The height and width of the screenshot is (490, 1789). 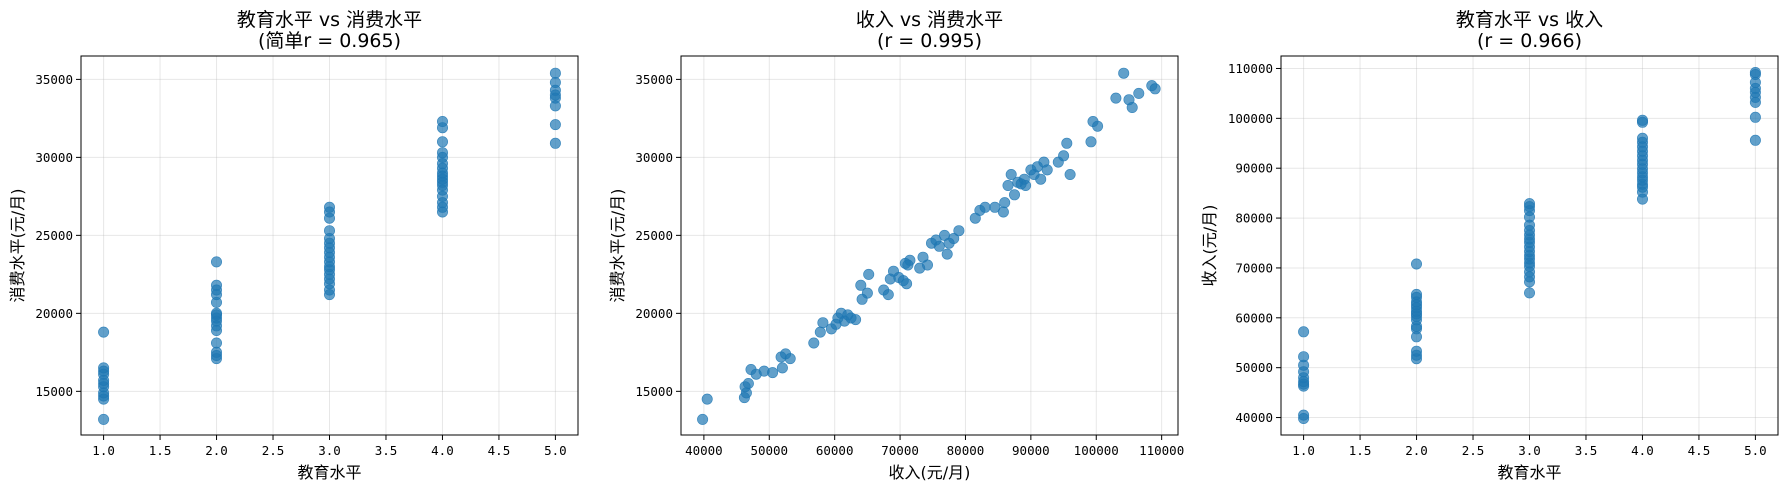 I want to click on x-tick-label: 110000, so click(x=1161, y=450).